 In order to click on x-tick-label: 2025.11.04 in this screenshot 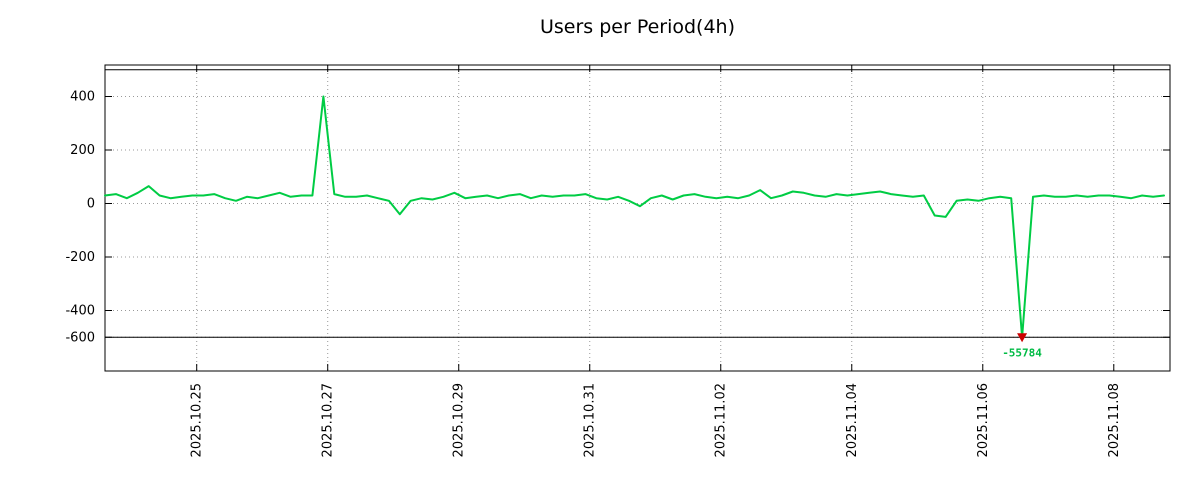, I will do `click(852, 420)`.